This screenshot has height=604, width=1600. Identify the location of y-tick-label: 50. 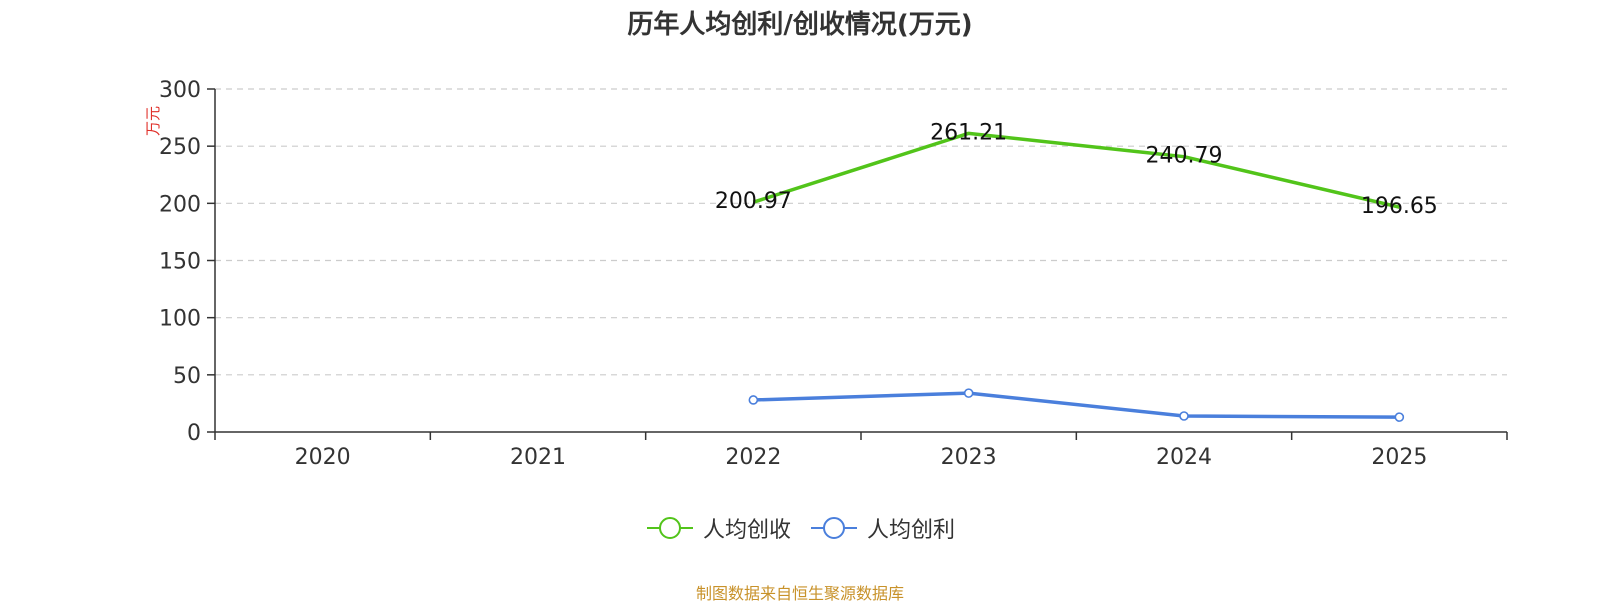
(187, 376).